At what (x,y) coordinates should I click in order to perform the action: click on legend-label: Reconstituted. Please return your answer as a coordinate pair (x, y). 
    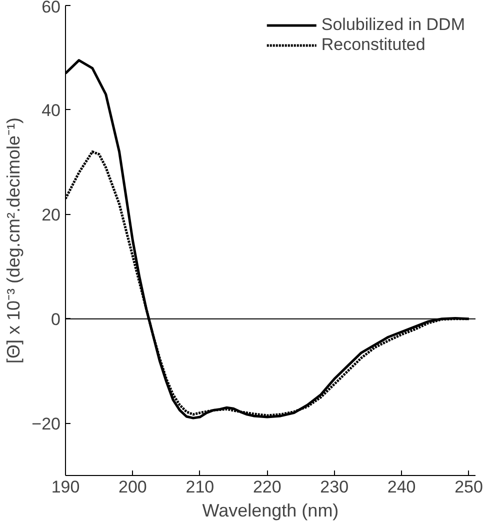
    Looking at the image, I should click on (373, 45).